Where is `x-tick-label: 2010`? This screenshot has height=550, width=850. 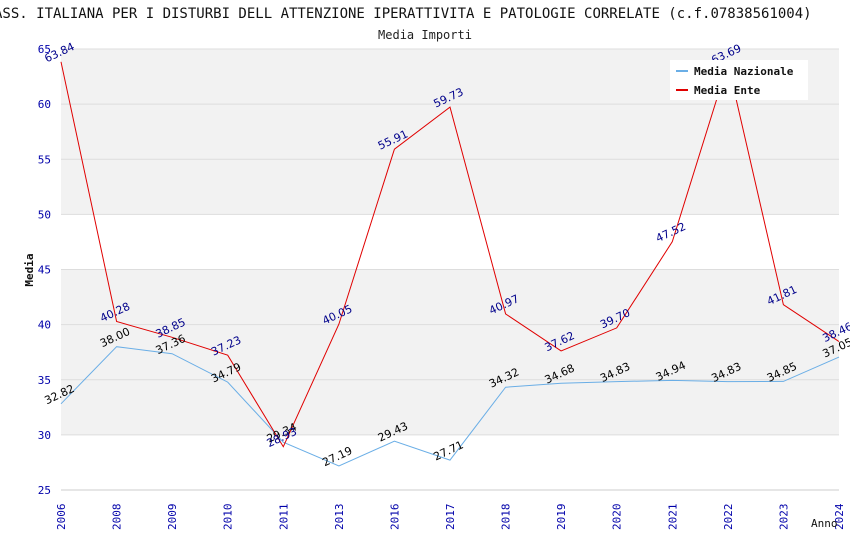 x-tick-label: 2010 is located at coordinates (228, 517).